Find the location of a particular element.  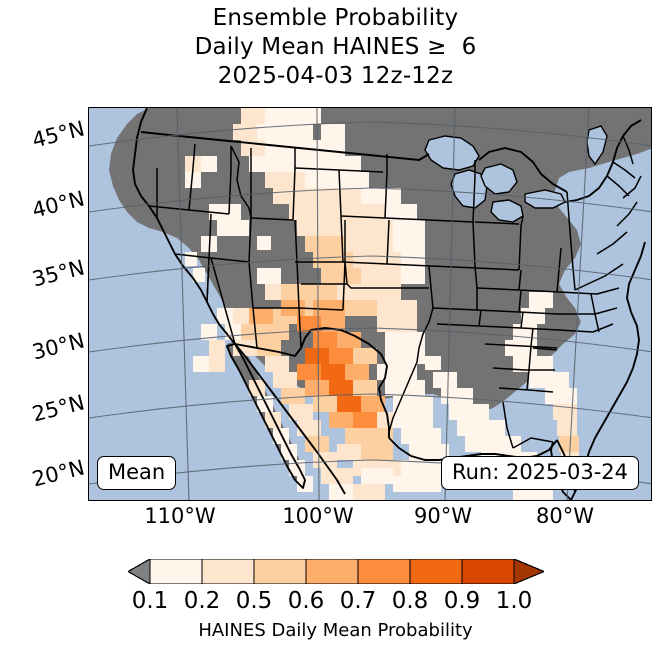

title-line-1: Ensemble Probability is located at coordinates (335, 18).